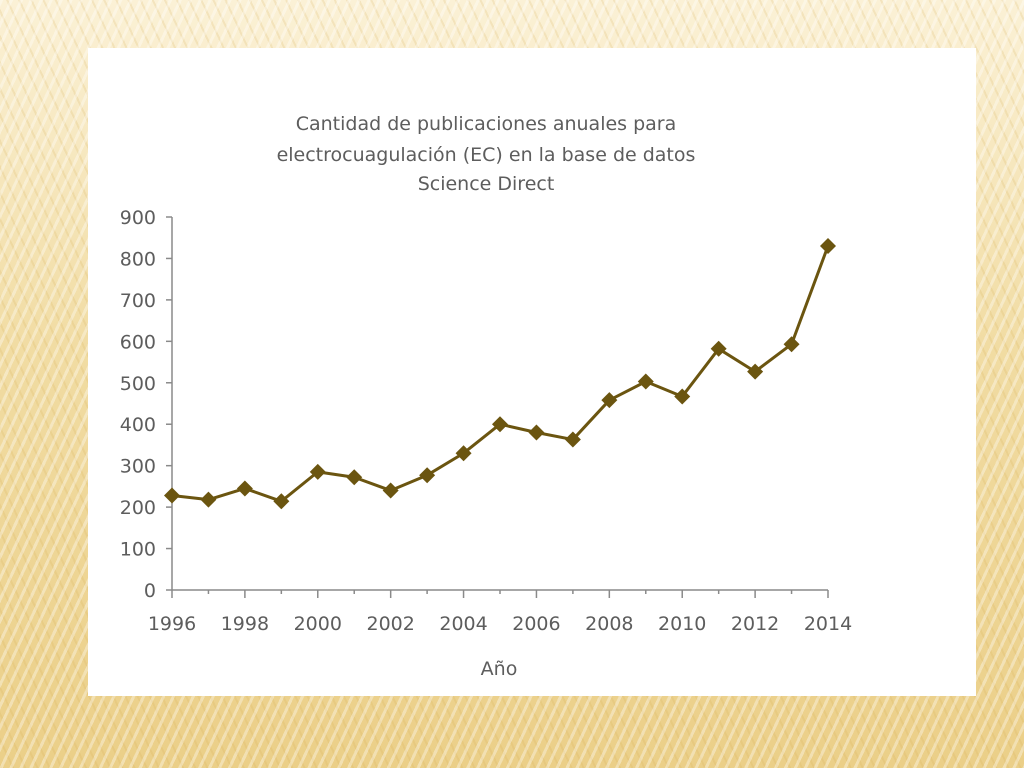  What do you see at coordinates (138, 508) in the screenshot?
I see `y-tick-label: 200` at bounding box center [138, 508].